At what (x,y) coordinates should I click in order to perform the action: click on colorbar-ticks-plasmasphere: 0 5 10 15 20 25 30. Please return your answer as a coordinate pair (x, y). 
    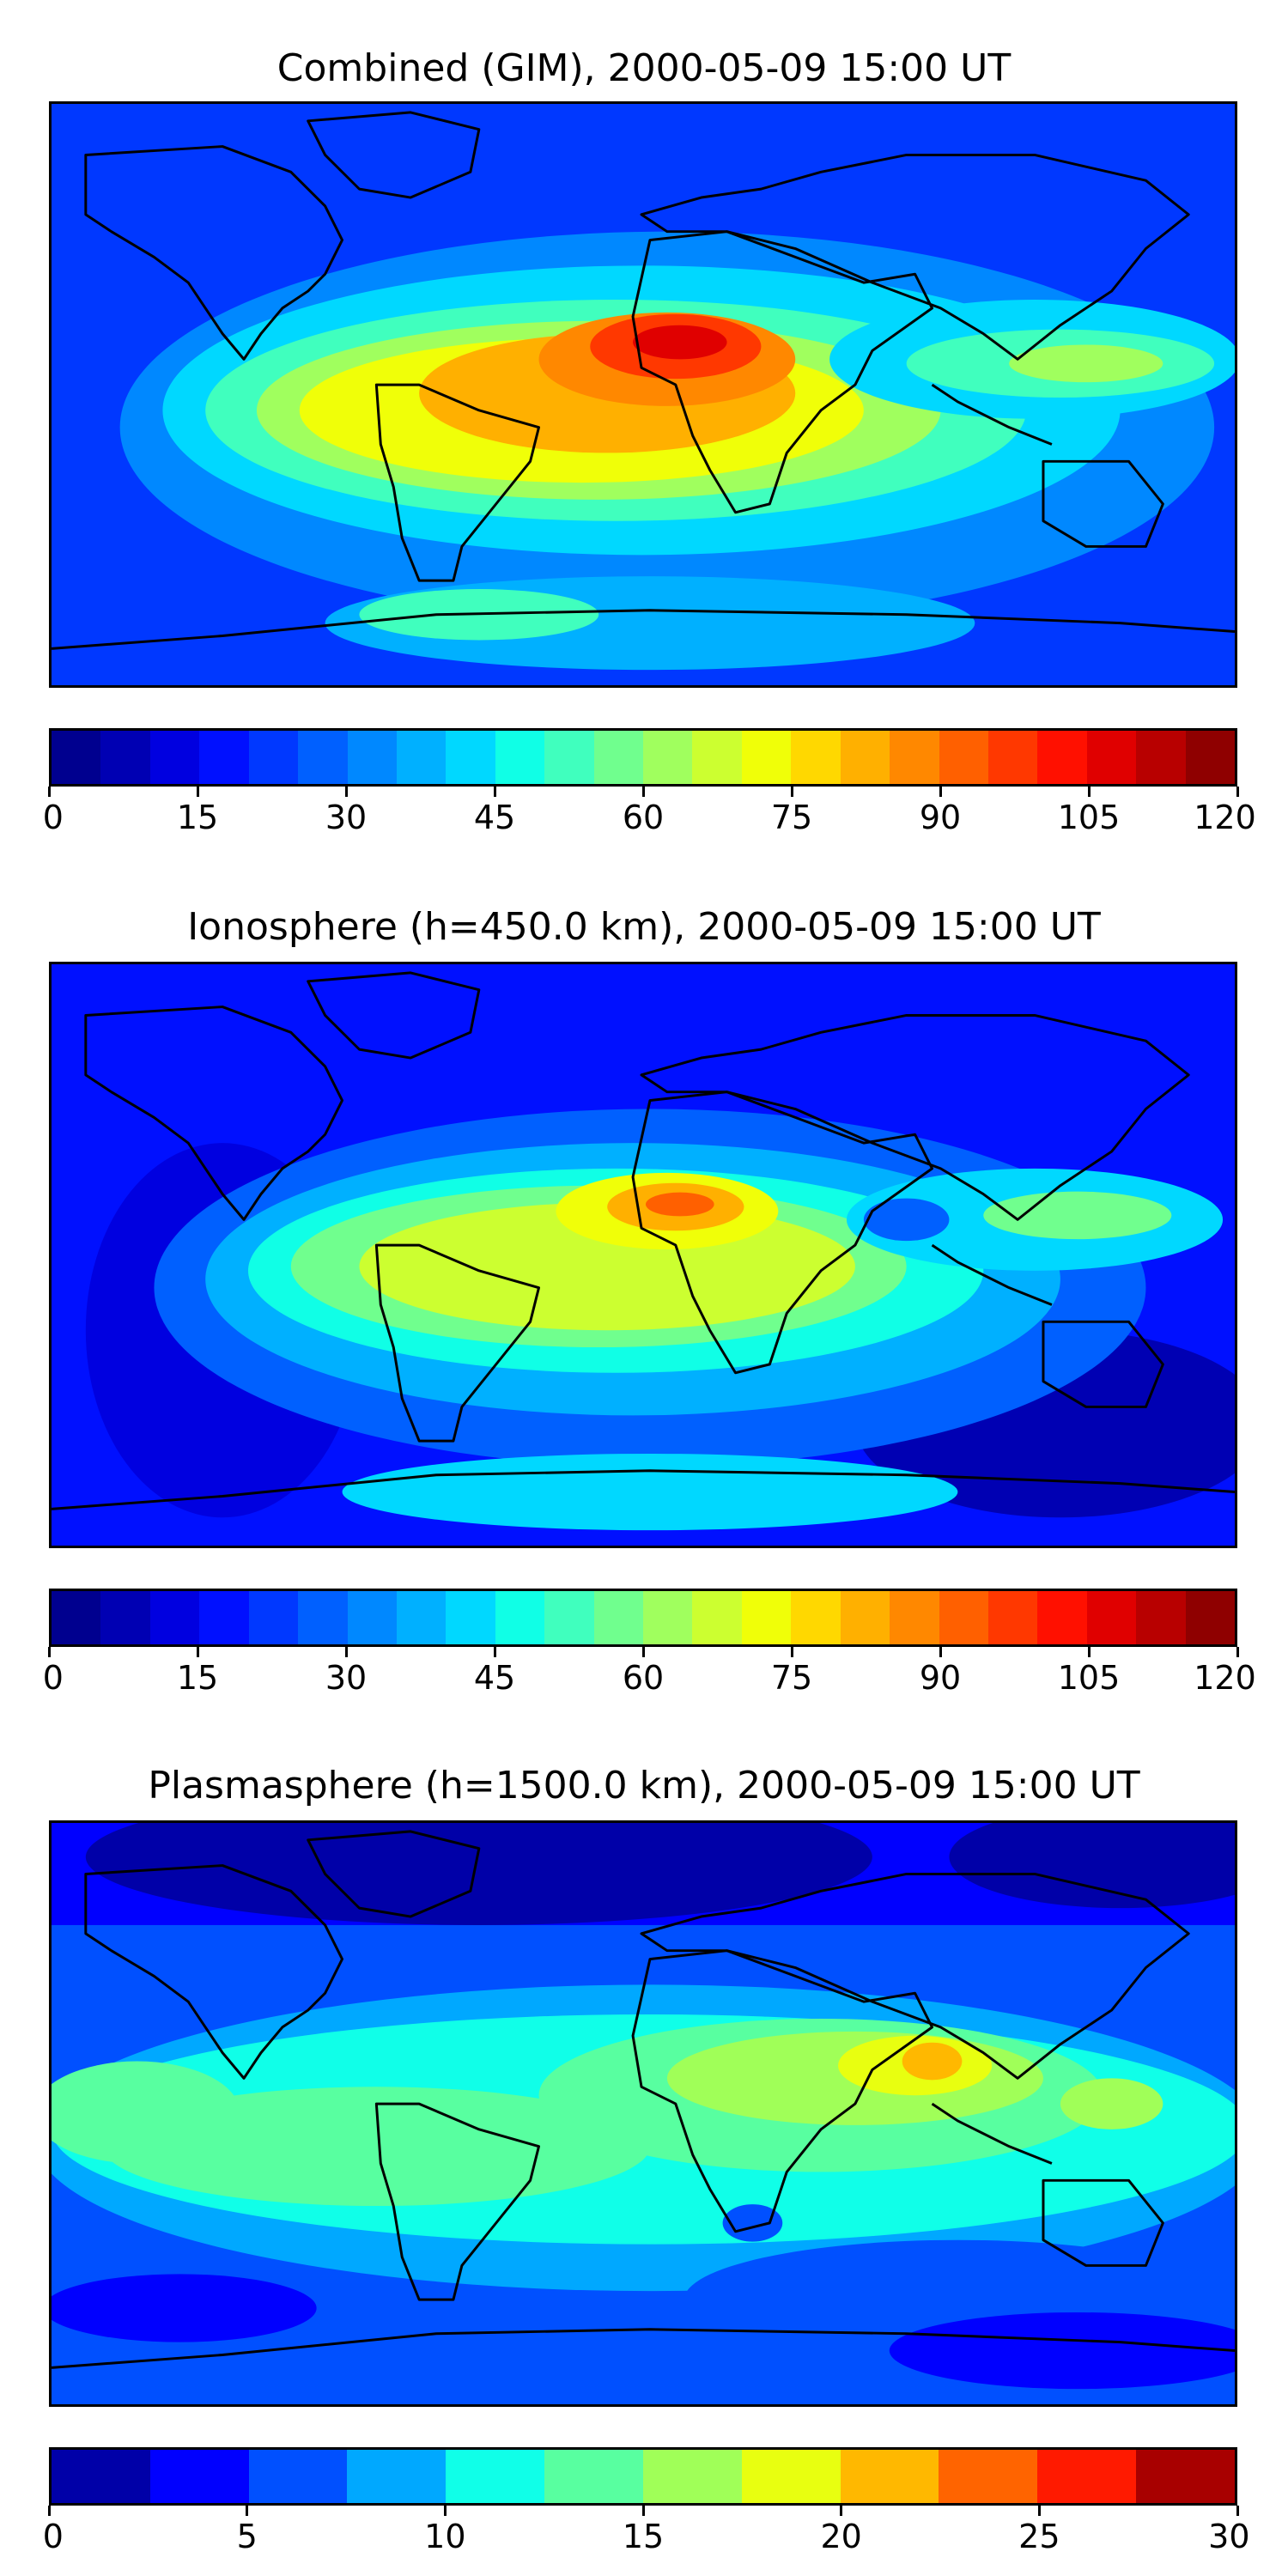
    Looking at the image, I should click on (647, 2531).